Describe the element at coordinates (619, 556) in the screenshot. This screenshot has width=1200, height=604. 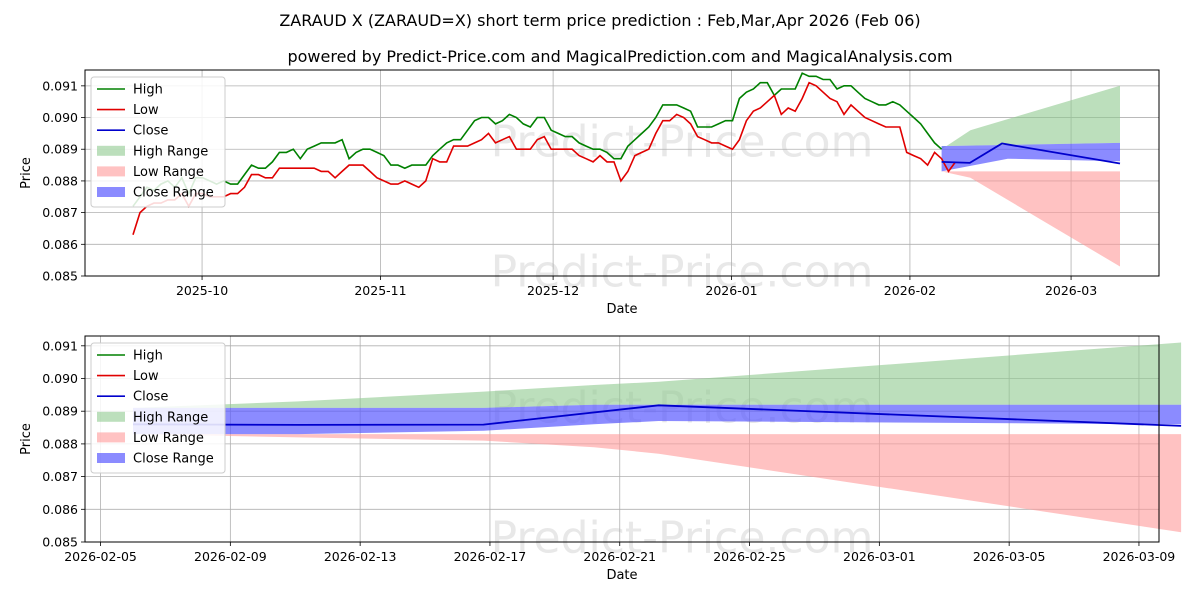
I see `x-tick-label: 2026-02-21` at that location.